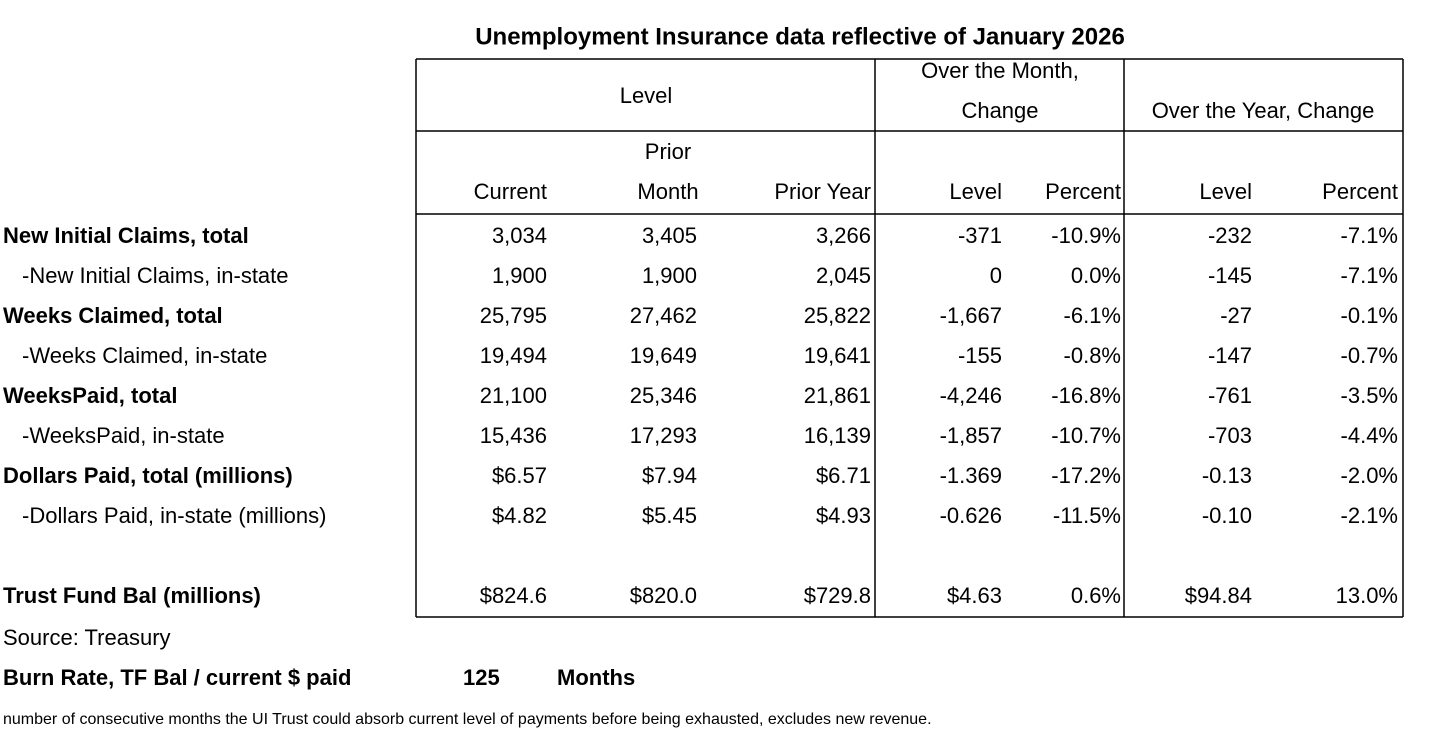  What do you see at coordinates (519, 475) in the screenshot?
I see `cell: $6.57` at bounding box center [519, 475].